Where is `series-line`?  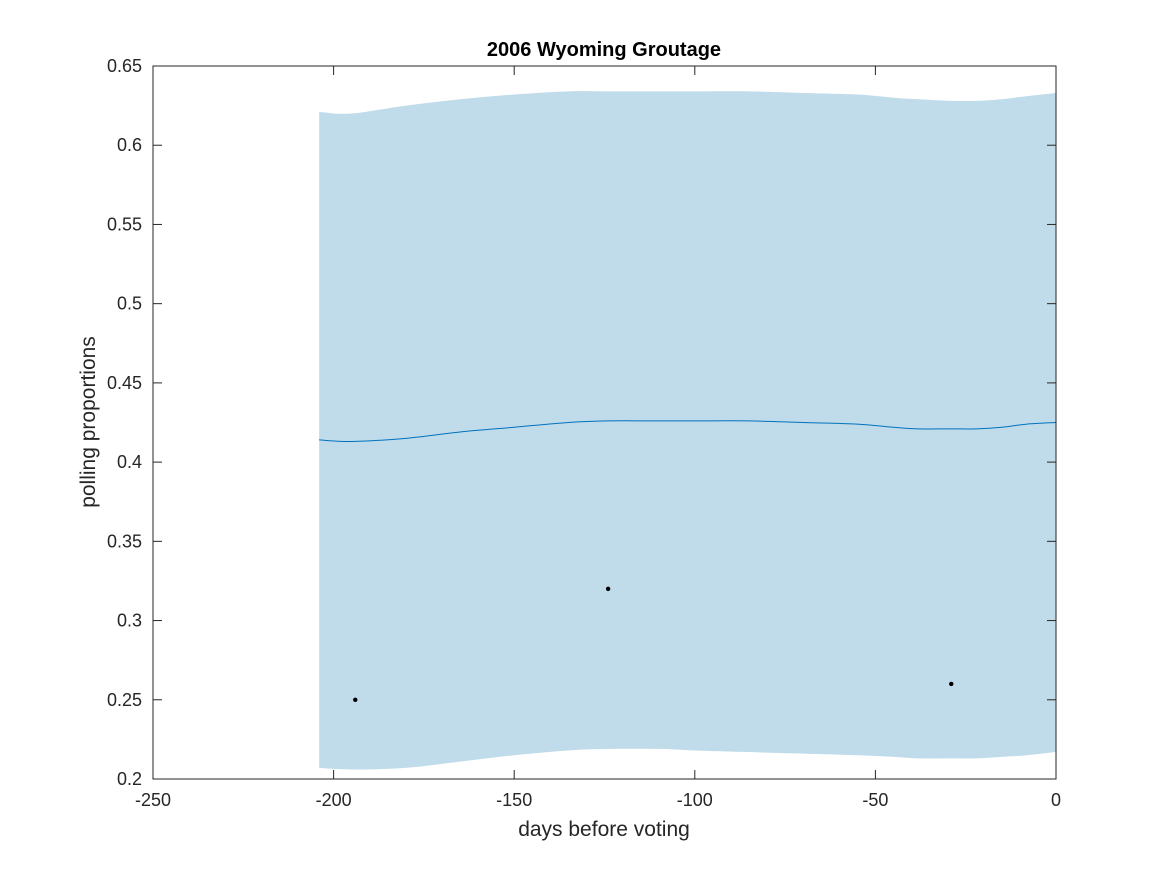
series-line is located at coordinates (688, 431).